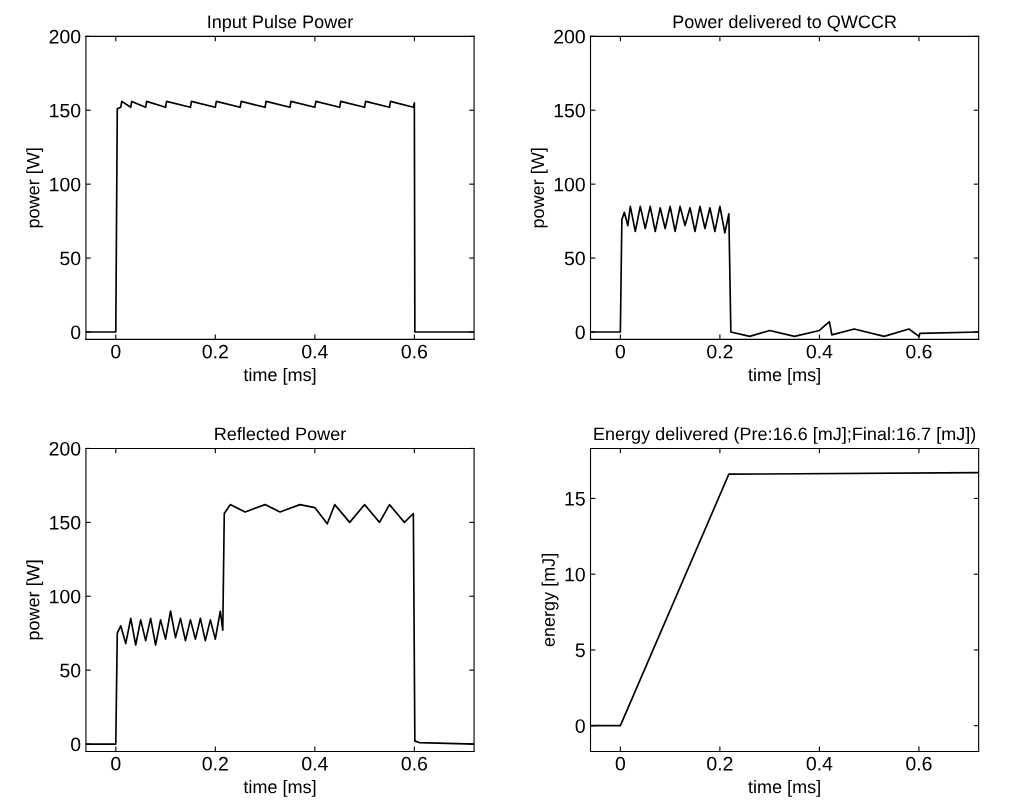  I want to click on y-tick-label: 15, so click(575, 499).